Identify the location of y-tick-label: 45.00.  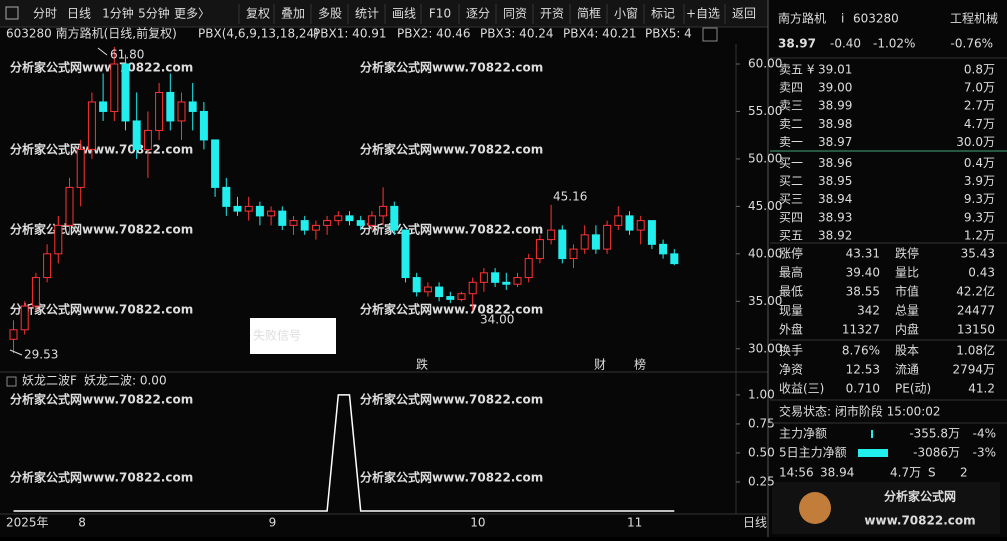
(765, 206).